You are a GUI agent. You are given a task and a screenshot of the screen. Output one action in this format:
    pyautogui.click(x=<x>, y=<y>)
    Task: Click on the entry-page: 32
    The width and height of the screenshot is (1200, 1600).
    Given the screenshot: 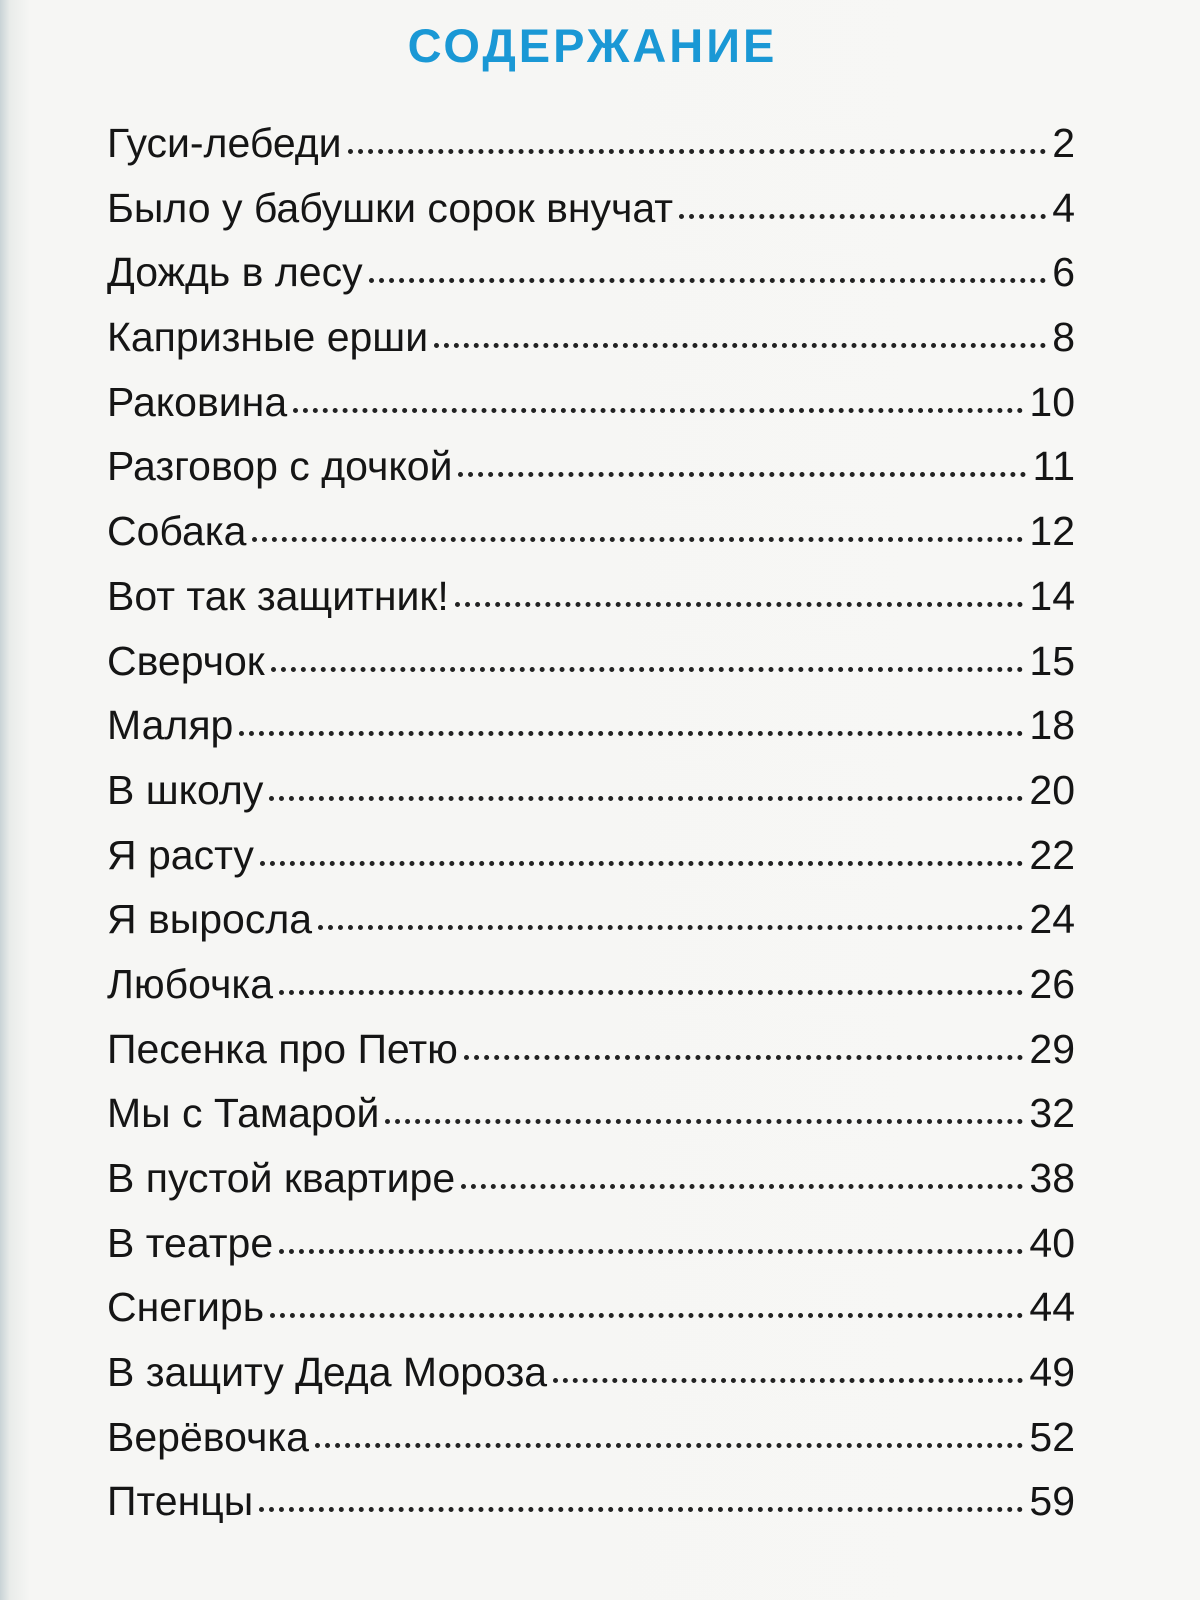 What is the action you would take?
    pyautogui.click(x=1052, y=1113)
    